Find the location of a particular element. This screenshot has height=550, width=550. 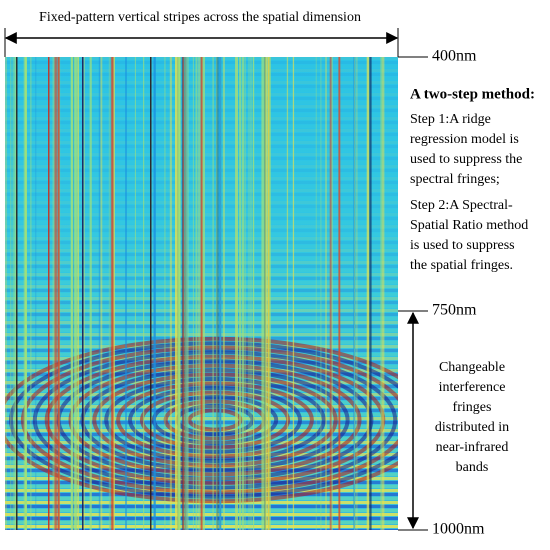

step-line: is used to suppress is located at coordinates (462, 245).